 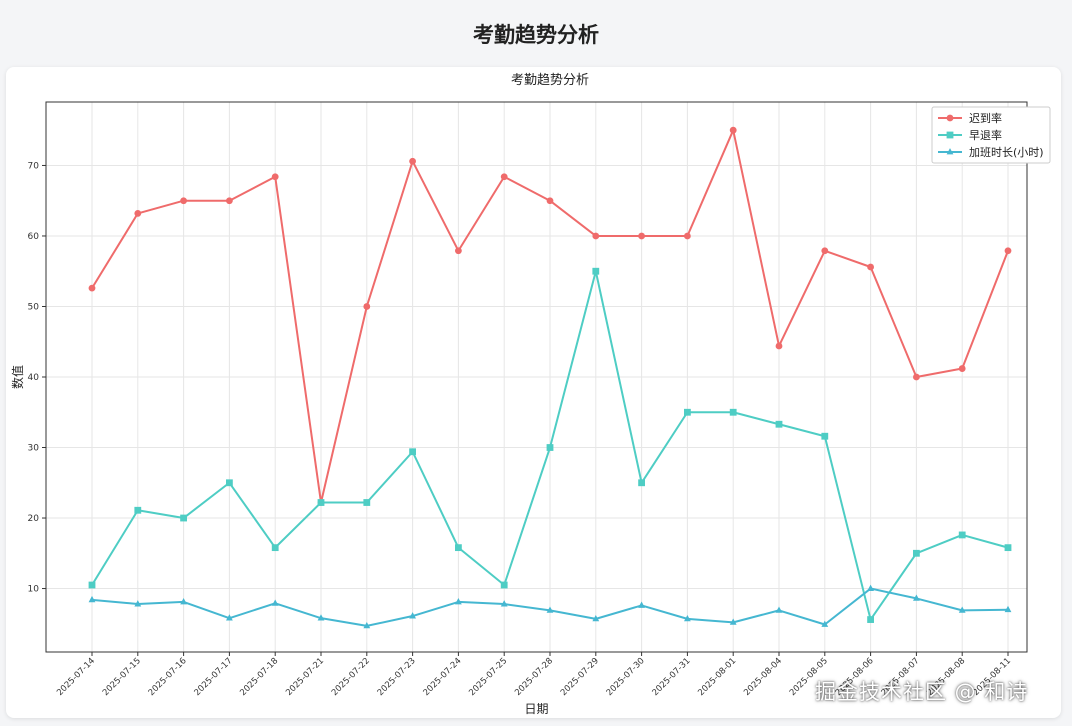 I want to click on x-axis-label: 日期, so click(x=536, y=709).